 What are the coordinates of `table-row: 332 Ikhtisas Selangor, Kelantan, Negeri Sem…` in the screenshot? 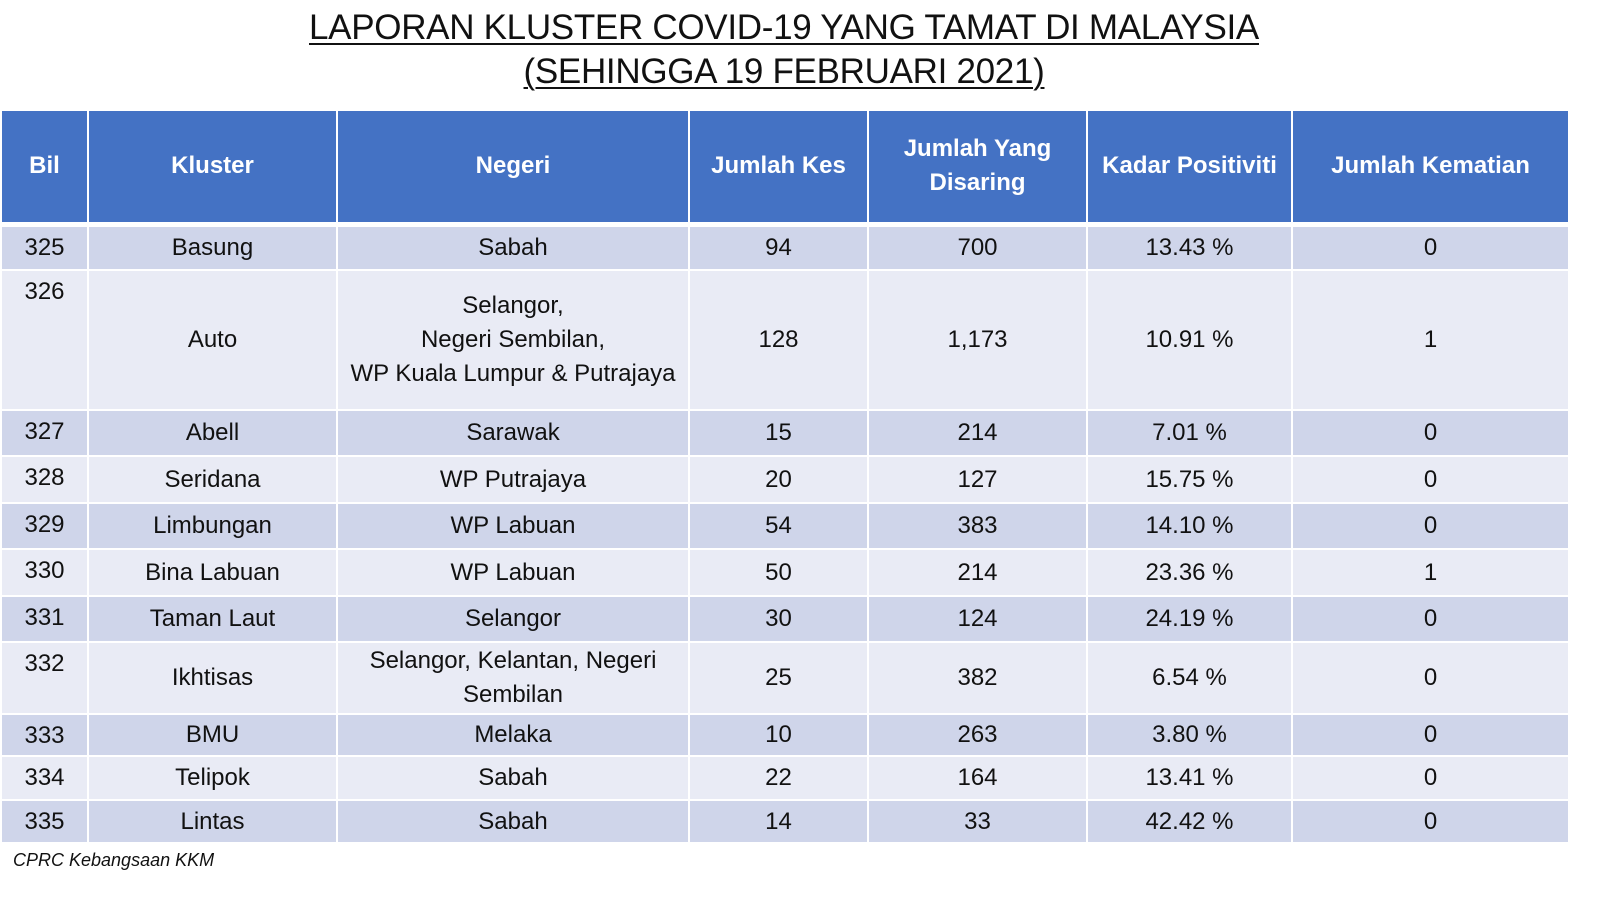 It's located at (785, 678).